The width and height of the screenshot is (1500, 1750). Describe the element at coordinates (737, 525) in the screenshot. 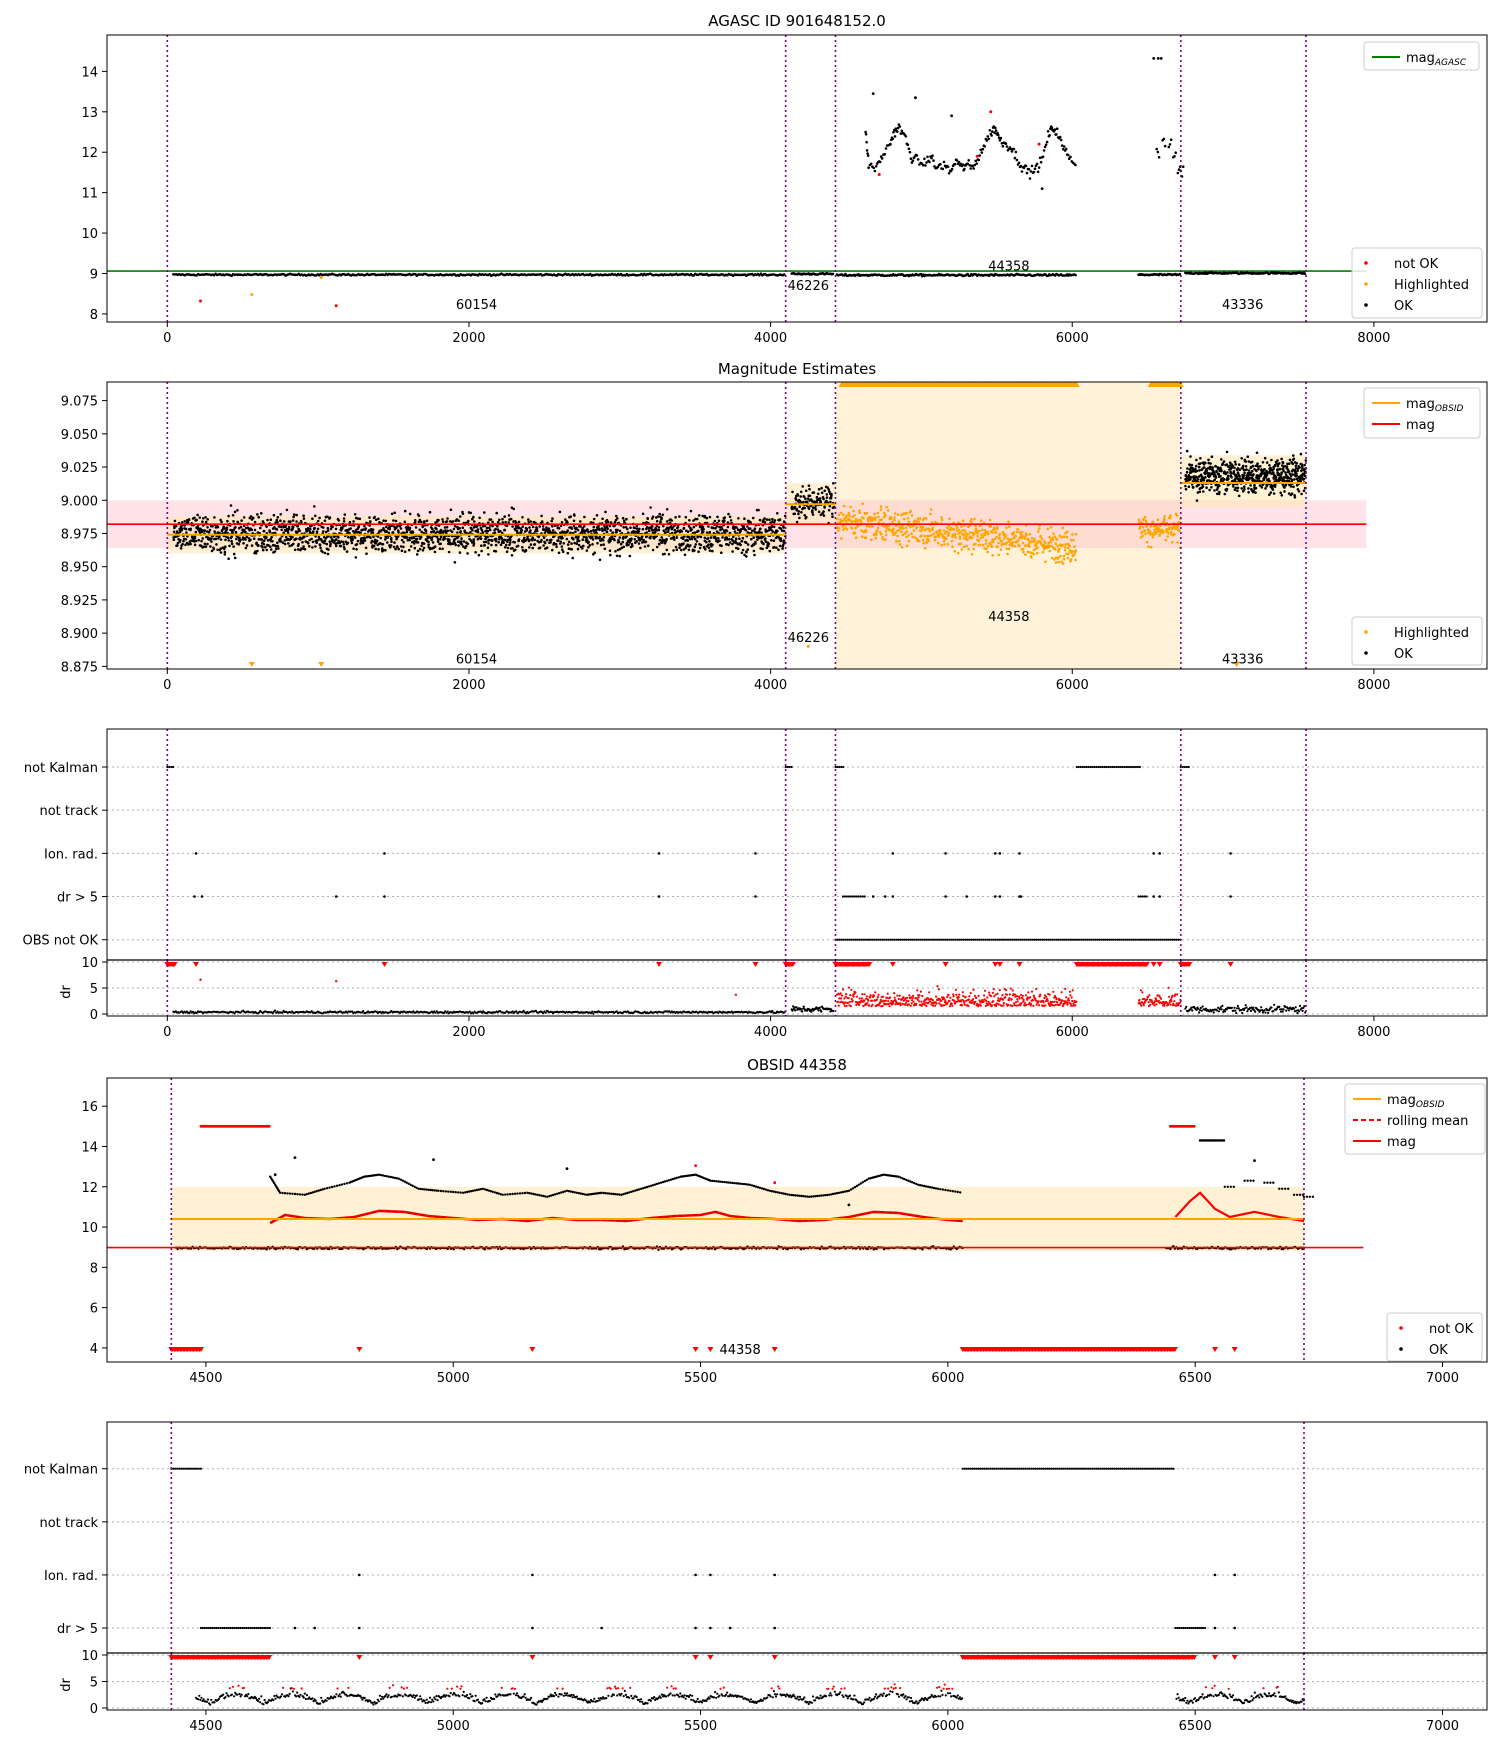

I see `mag-plot` at that location.